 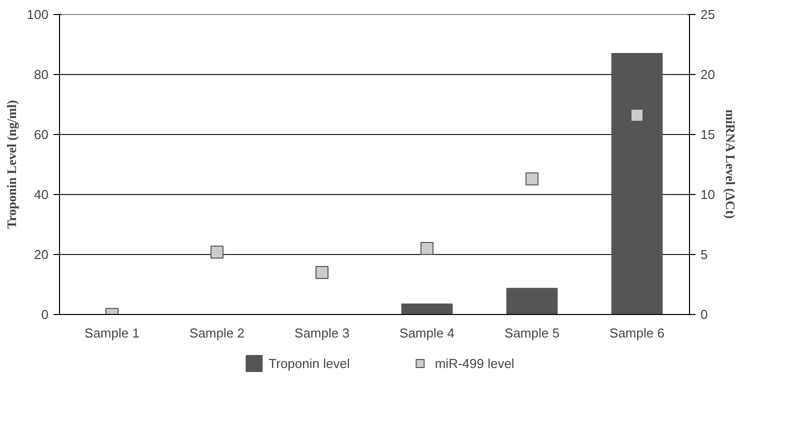 What do you see at coordinates (730, 164) in the screenshot?
I see `y2-axis-title: miRNA Level (ΔCt)` at bounding box center [730, 164].